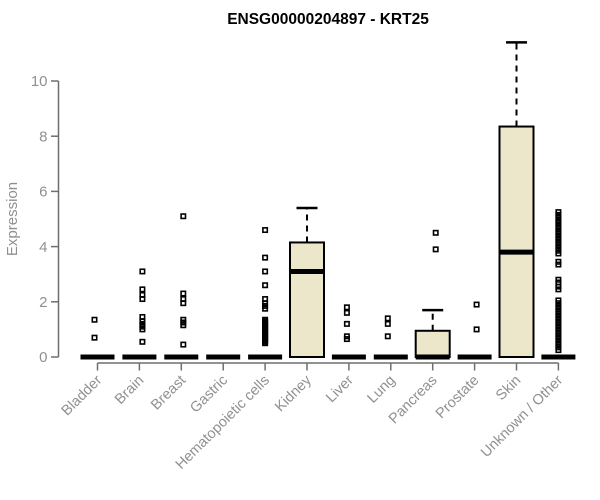 Image resolution: width=600 pixels, height=500 pixels. What do you see at coordinates (43, 302) in the screenshot?
I see `y-tick-label: 2` at bounding box center [43, 302].